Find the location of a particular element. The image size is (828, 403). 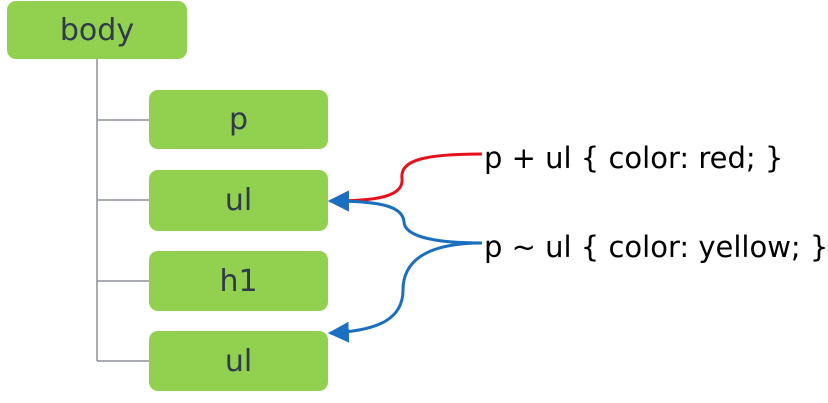

node-ul-first: ul is located at coordinates (238, 200).